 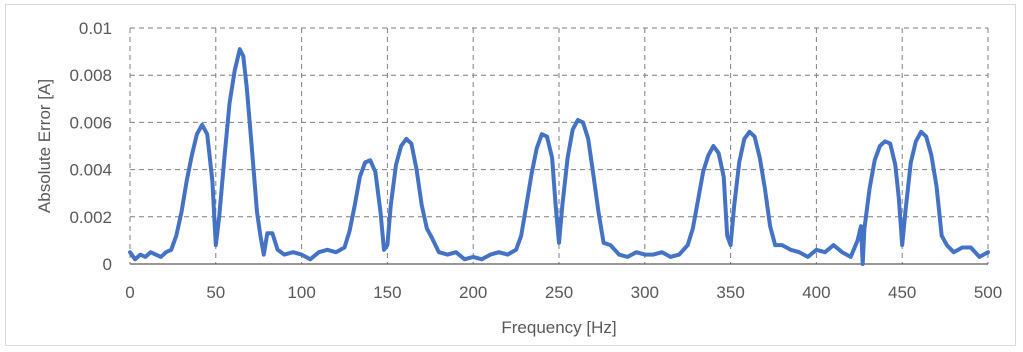 What do you see at coordinates (95, 28) in the screenshot?
I see `y-tick-label: 0.01` at bounding box center [95, 28].